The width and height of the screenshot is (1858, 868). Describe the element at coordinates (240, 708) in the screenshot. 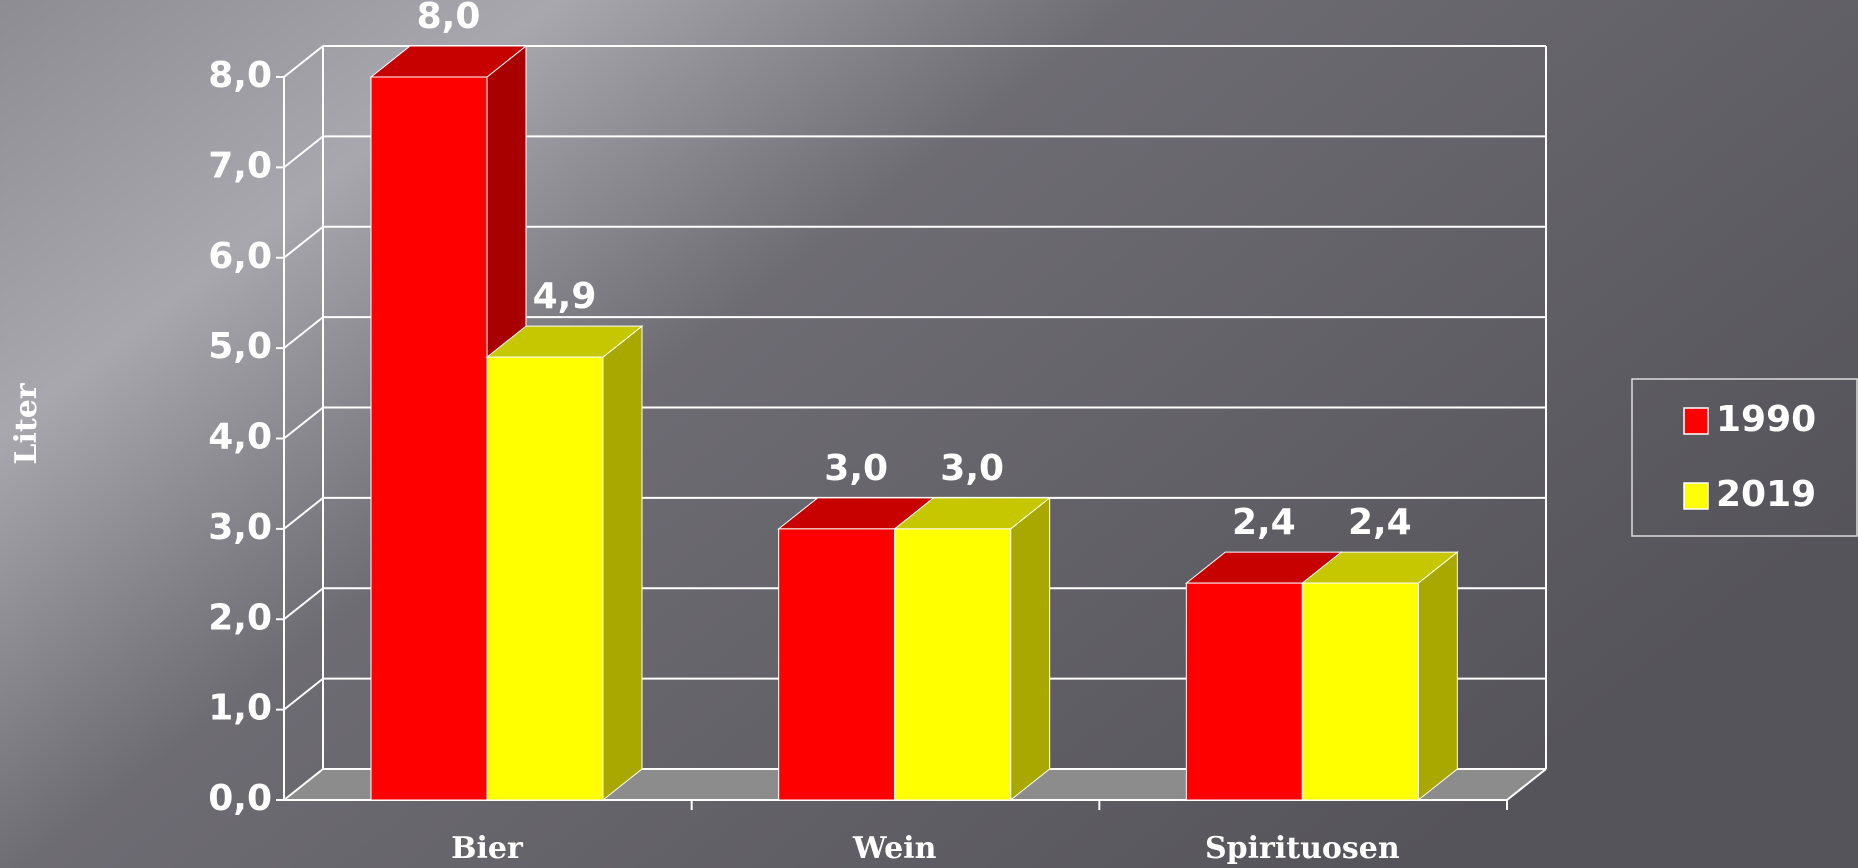

I see `y-tick-label: 1,0` at that location.